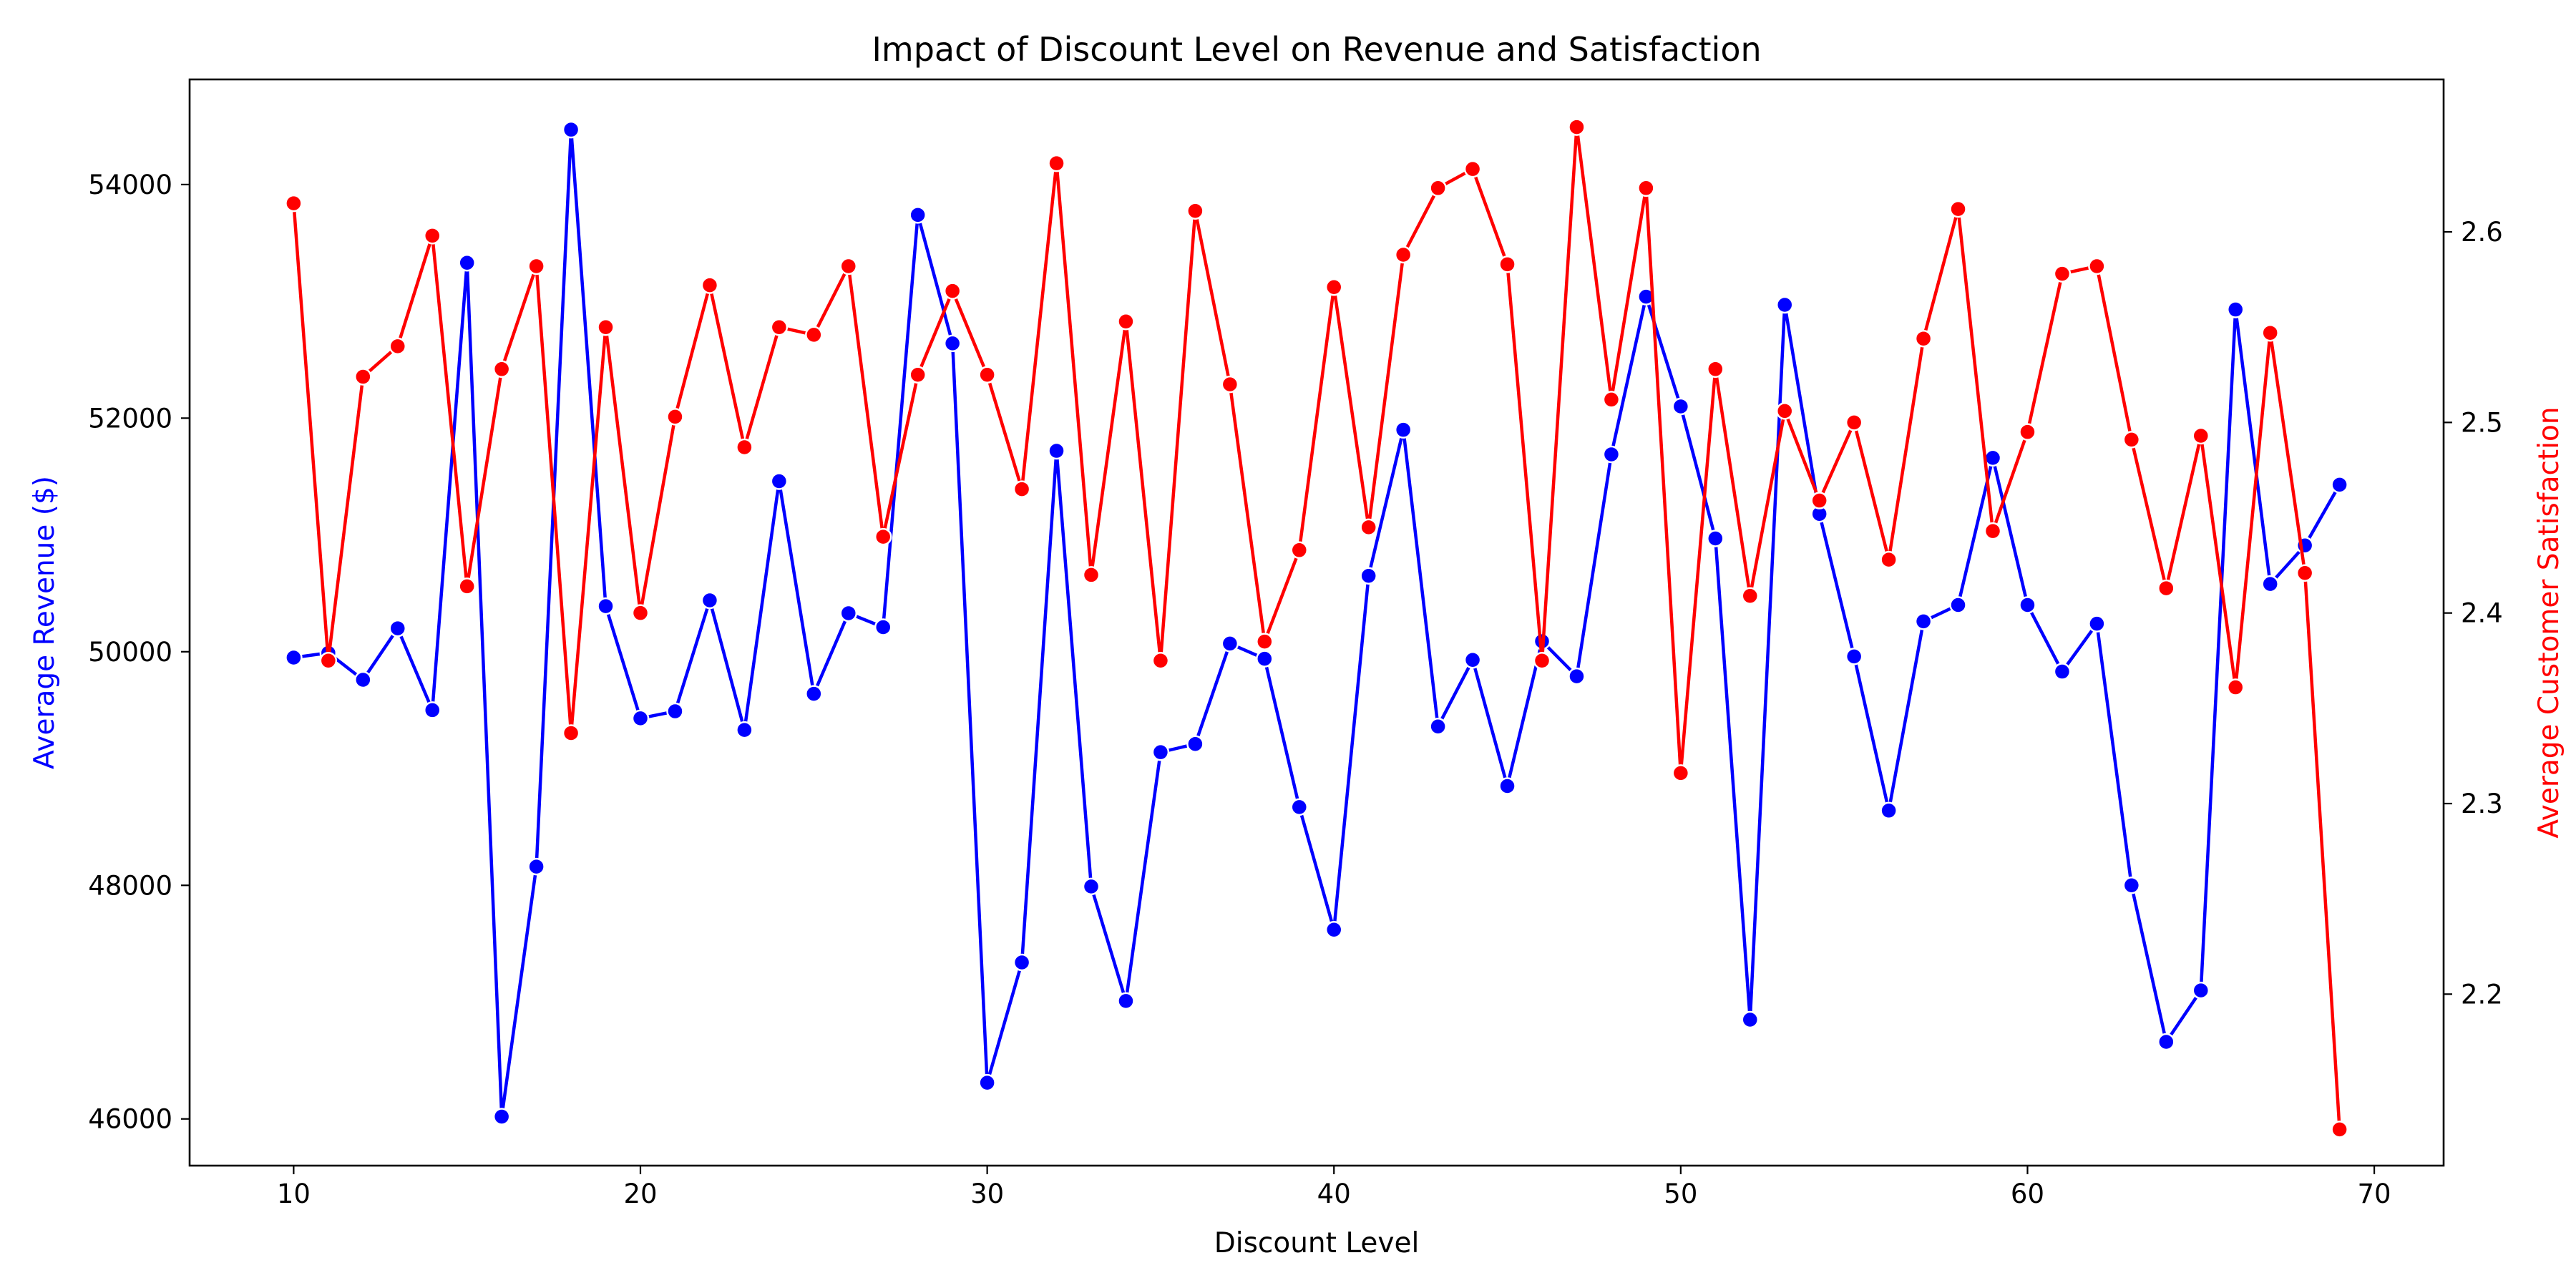 The image size is (2576, 1288). What do you see at coordinates (2374, 1194) in the screenshot?
I see `x-tick-label: 70` at bounding box center [2374, 1194].